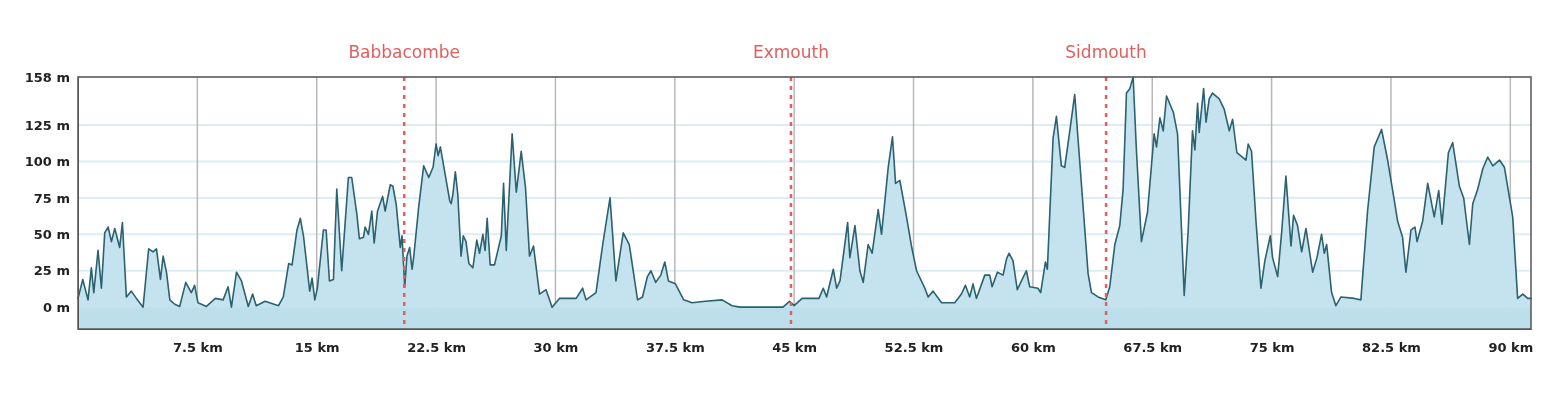 The height and width of the screenshot is (403, 1564). What do you see at coordinates (436, 348) in the screenshot?
I see `x-tick-label: 22.5 km` at bounding box center [436, 348].